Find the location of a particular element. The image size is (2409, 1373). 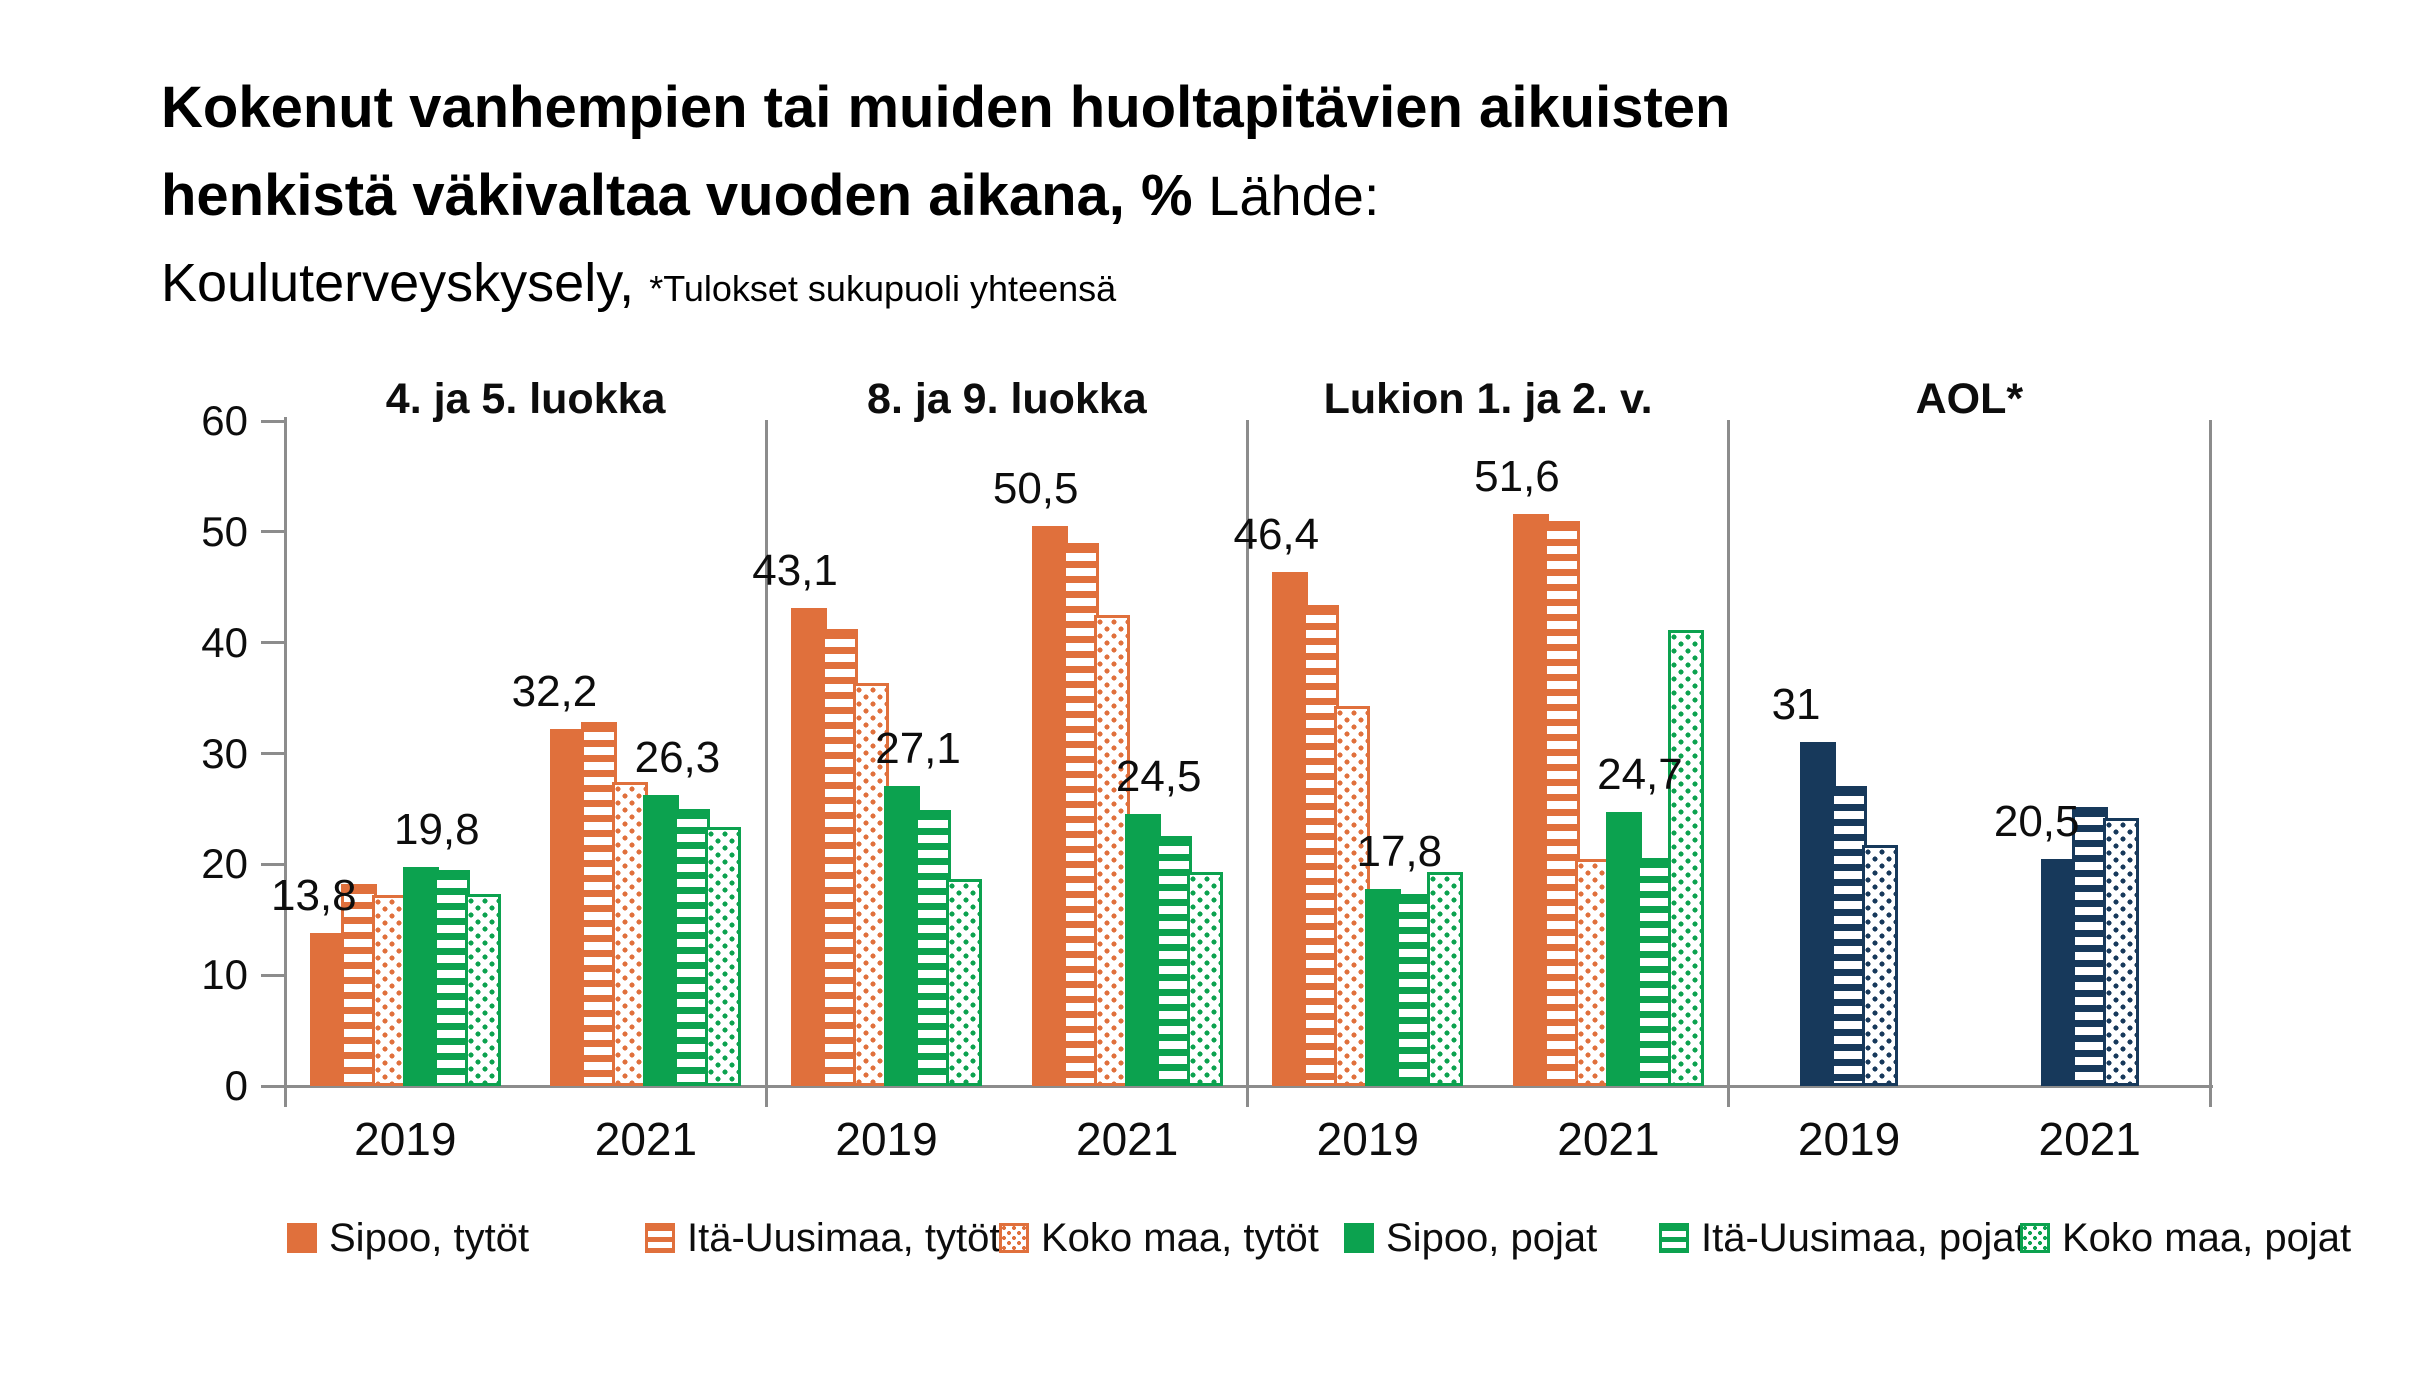

y-tick-label: 0 is located at coordinates (236, 1085).